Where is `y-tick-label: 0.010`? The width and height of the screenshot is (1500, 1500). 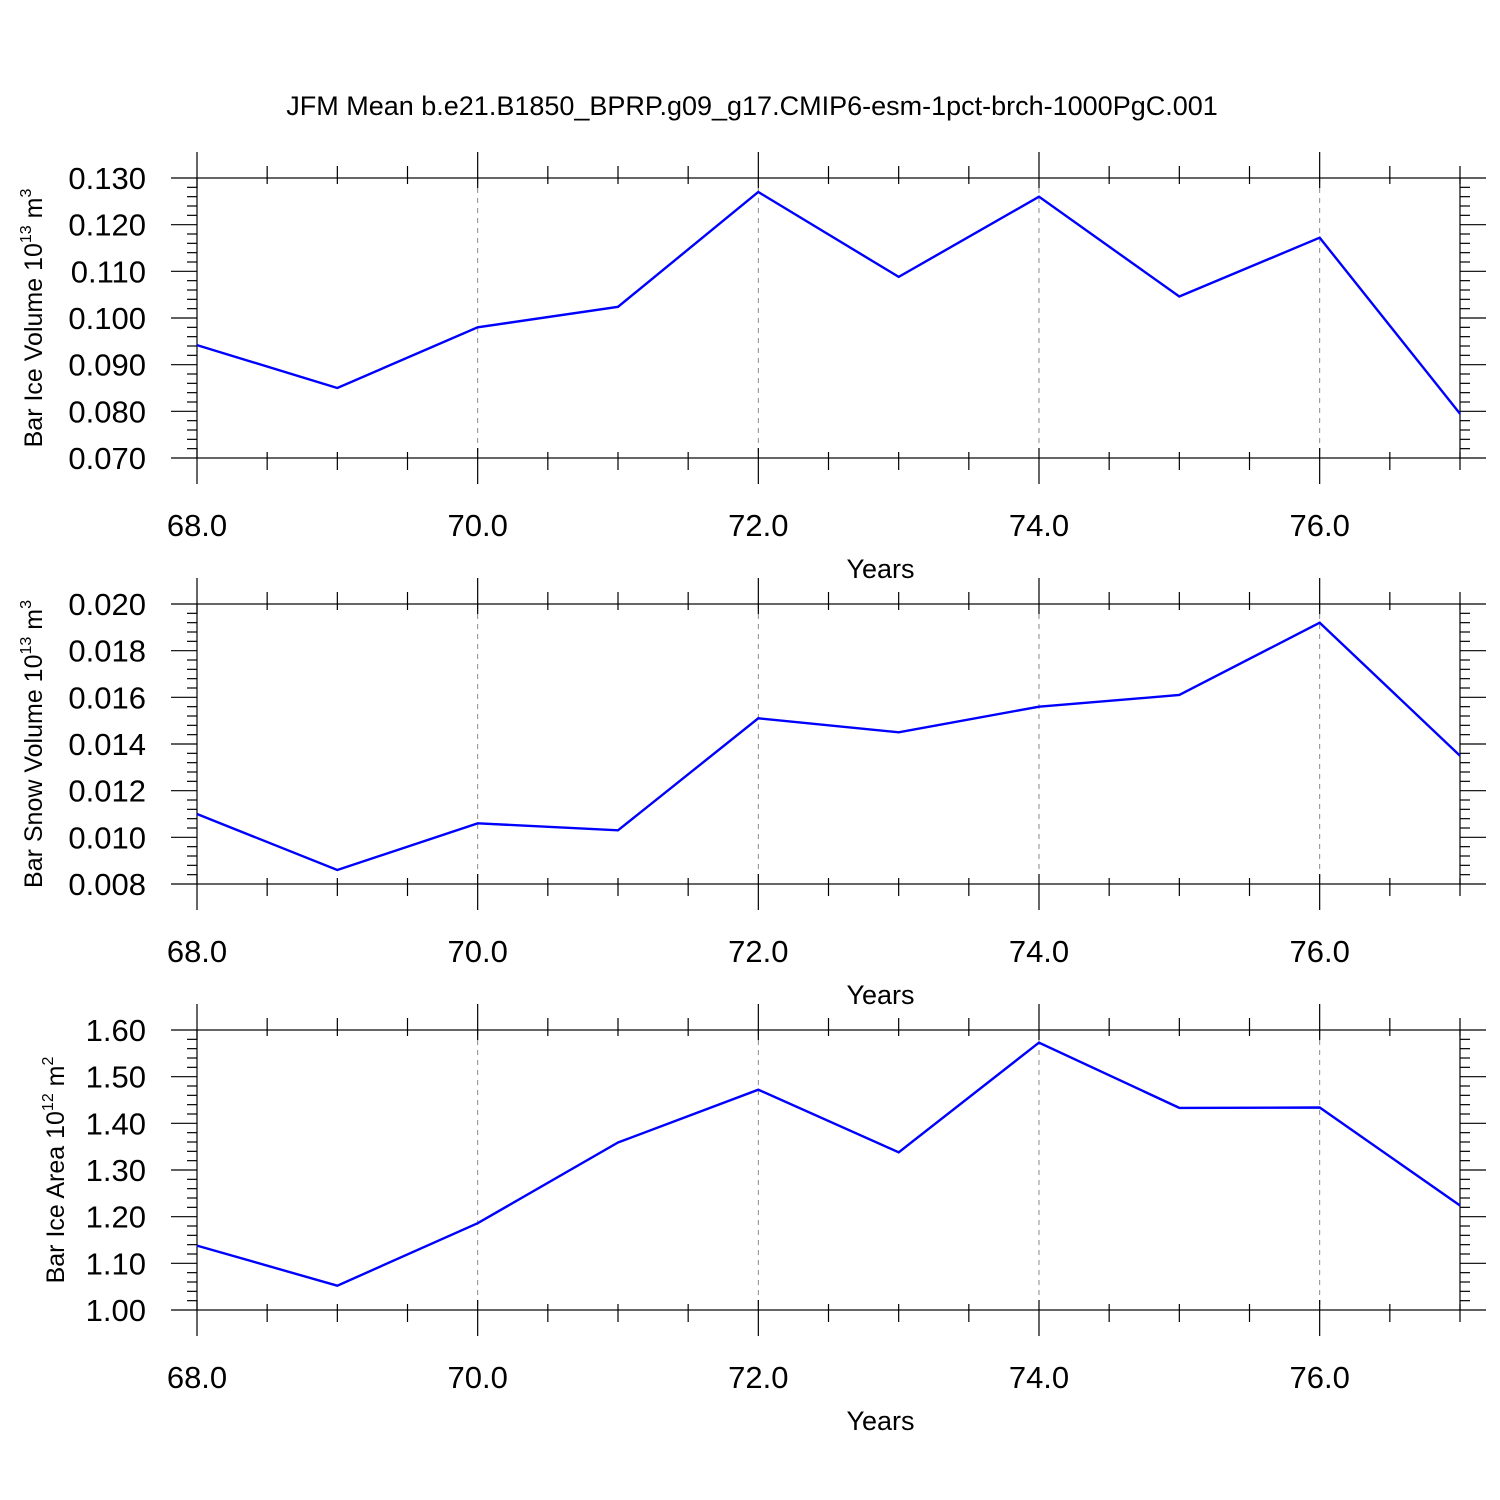 y-tick-label: 0.010 is located at coordinates (107, 837).